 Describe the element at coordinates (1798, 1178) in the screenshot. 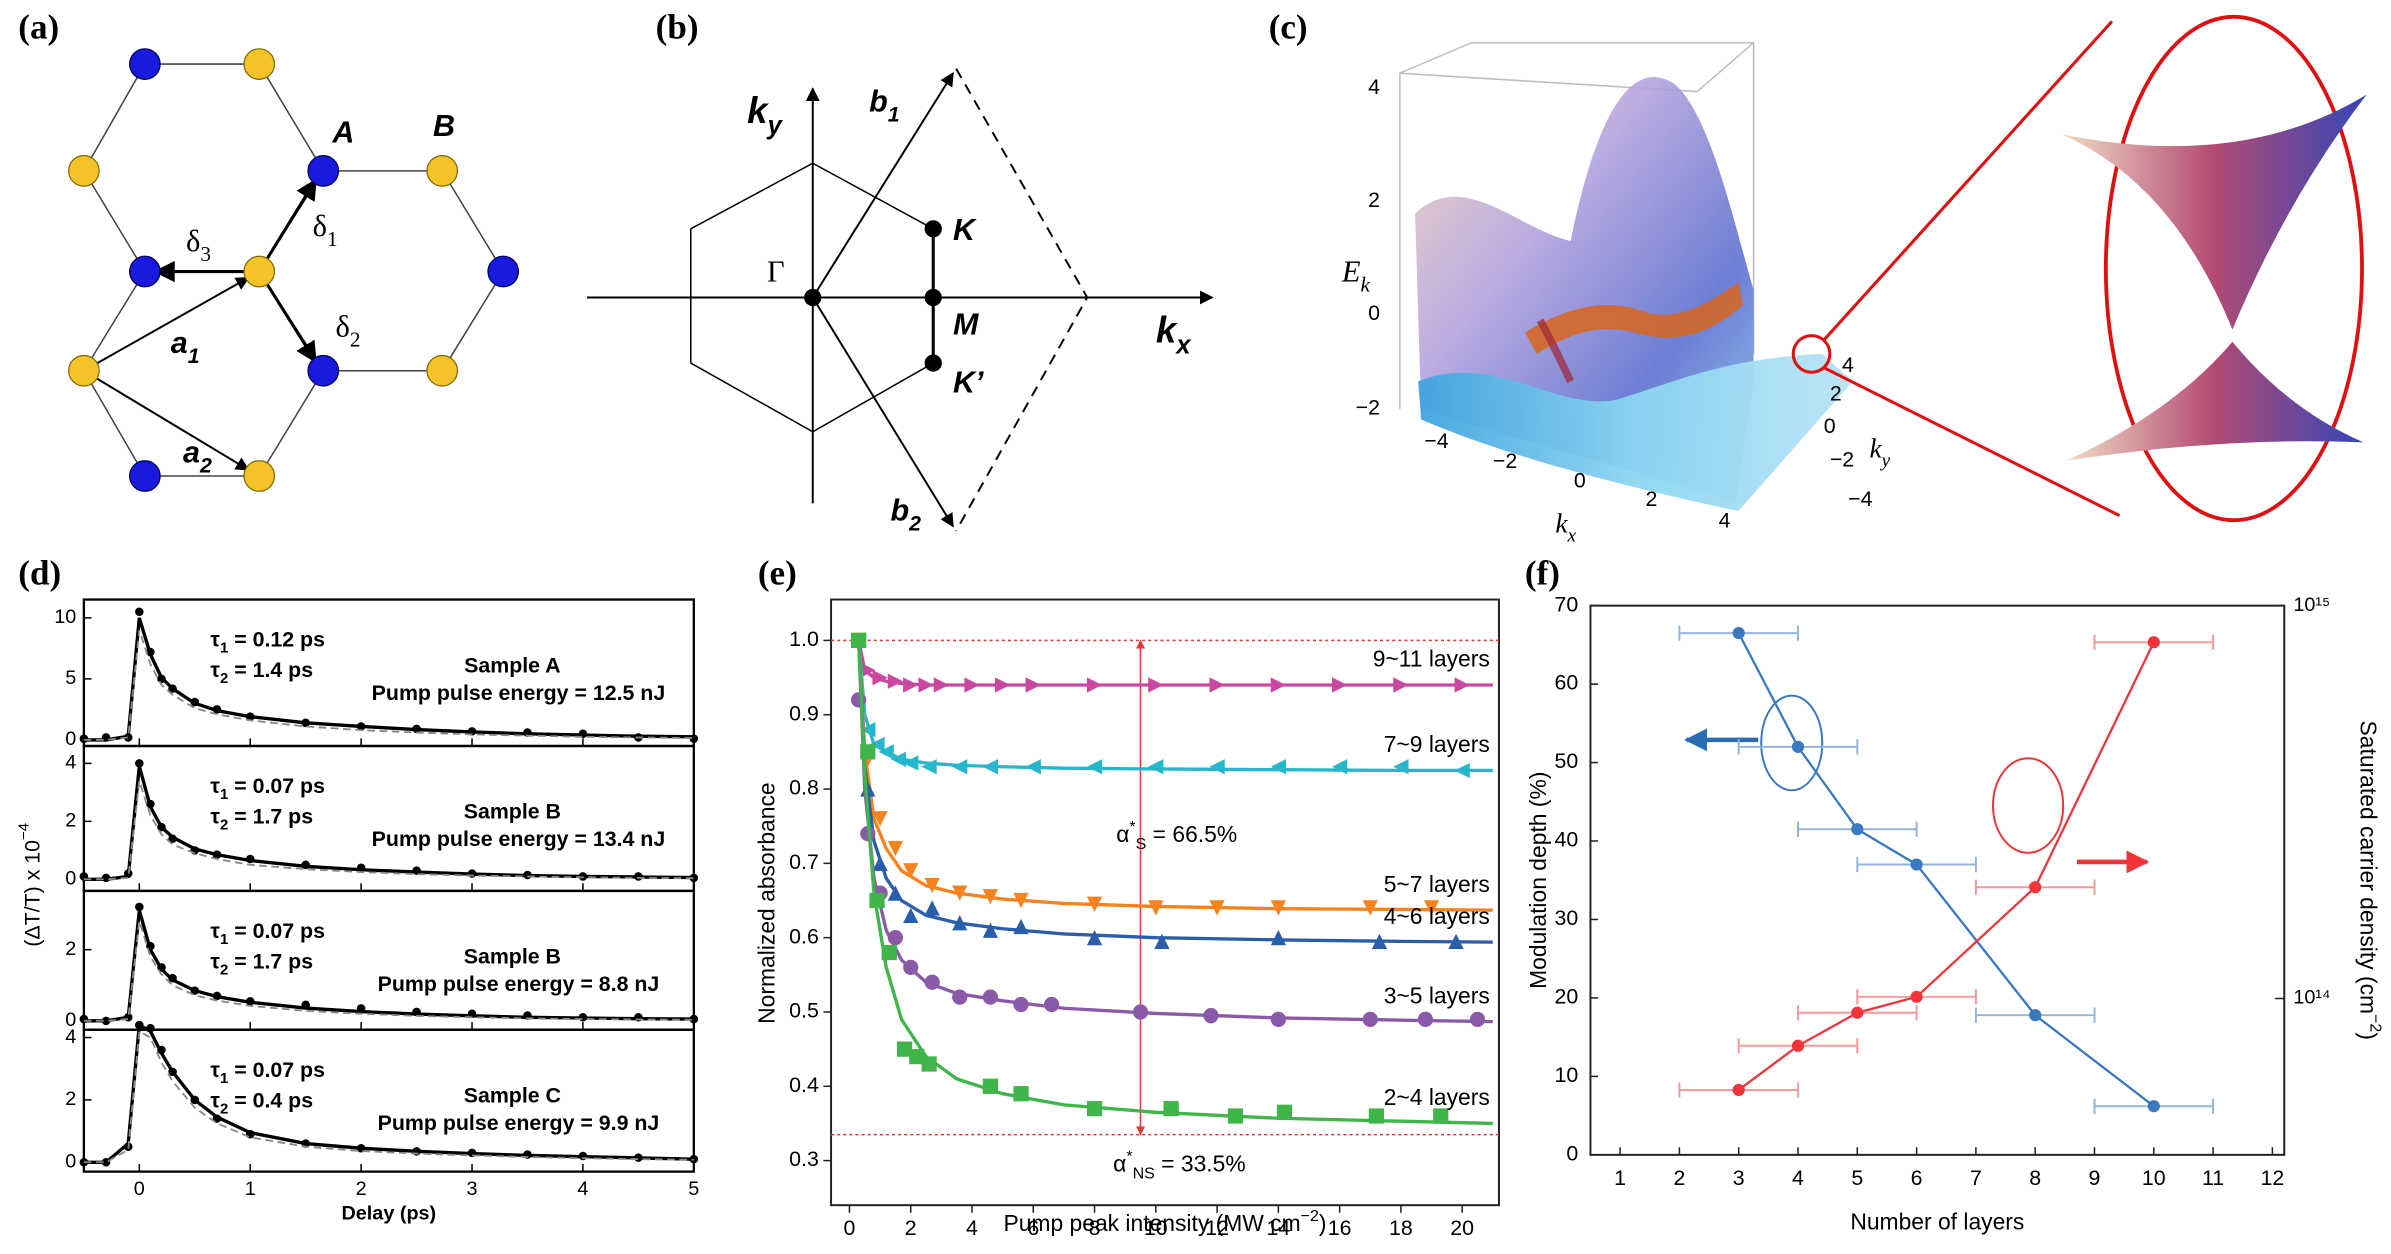

I see `x-tick-label: 4` at that location.